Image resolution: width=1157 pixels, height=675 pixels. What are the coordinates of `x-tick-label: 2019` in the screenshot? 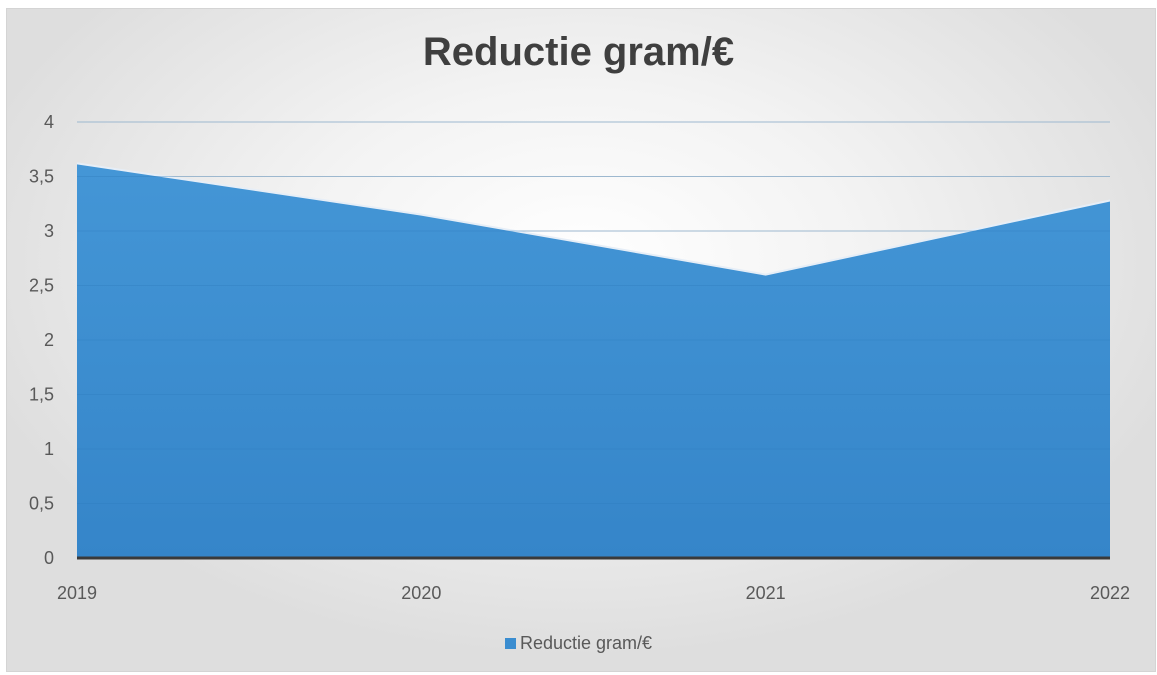 It's located at (77, 593).